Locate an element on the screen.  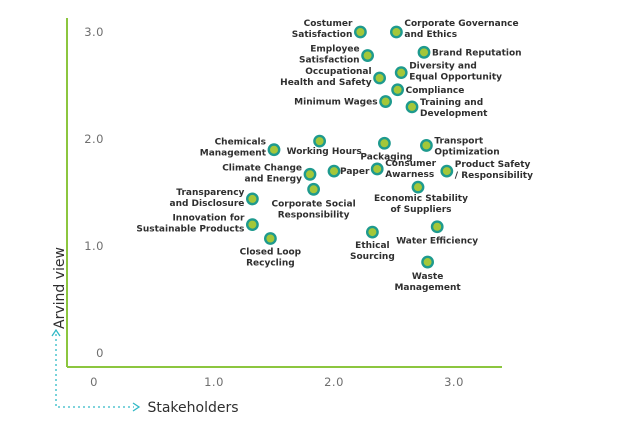
point-label: Employee Satisfaction is located at coordinates (329, 55).